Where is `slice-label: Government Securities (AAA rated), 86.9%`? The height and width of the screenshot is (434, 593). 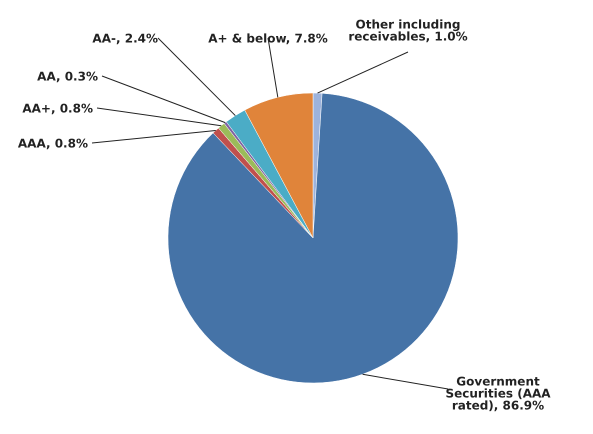
slice-label: Government Securities (AAA rated), 86.9% is located at coordinates (498, 393).